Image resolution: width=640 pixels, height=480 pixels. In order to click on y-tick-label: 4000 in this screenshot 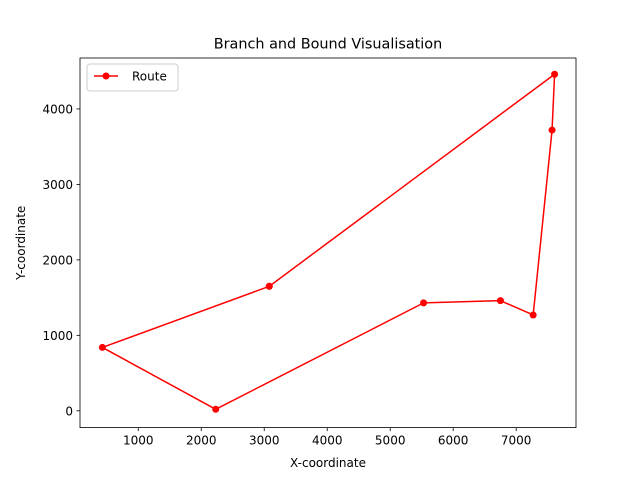, I will do `click(57, 109)`.